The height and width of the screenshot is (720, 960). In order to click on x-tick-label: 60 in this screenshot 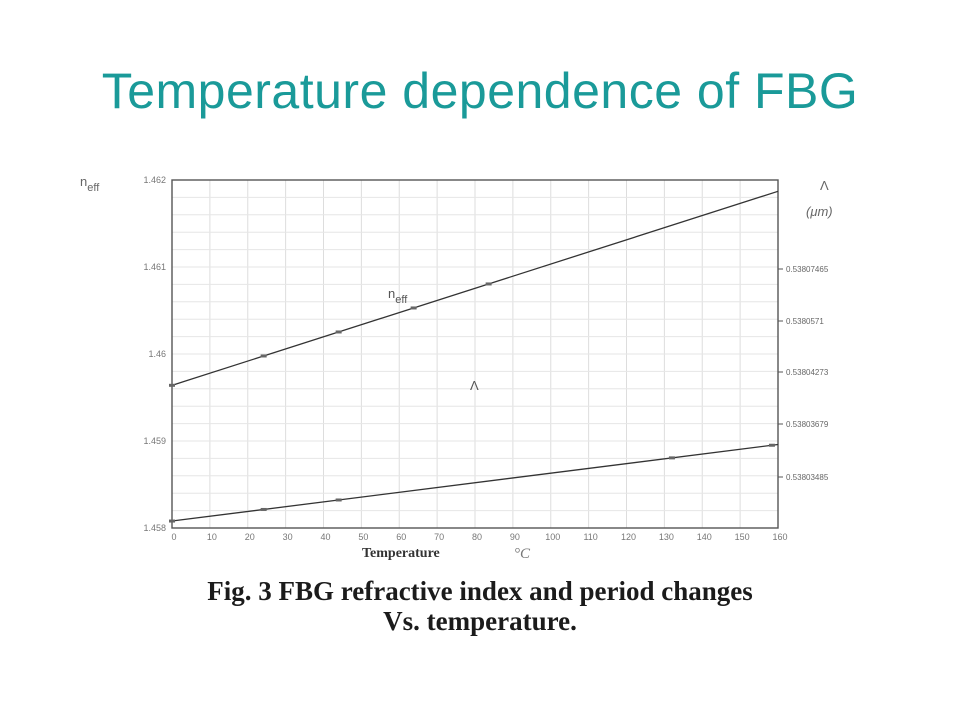, I will do `click(401, 537)`.